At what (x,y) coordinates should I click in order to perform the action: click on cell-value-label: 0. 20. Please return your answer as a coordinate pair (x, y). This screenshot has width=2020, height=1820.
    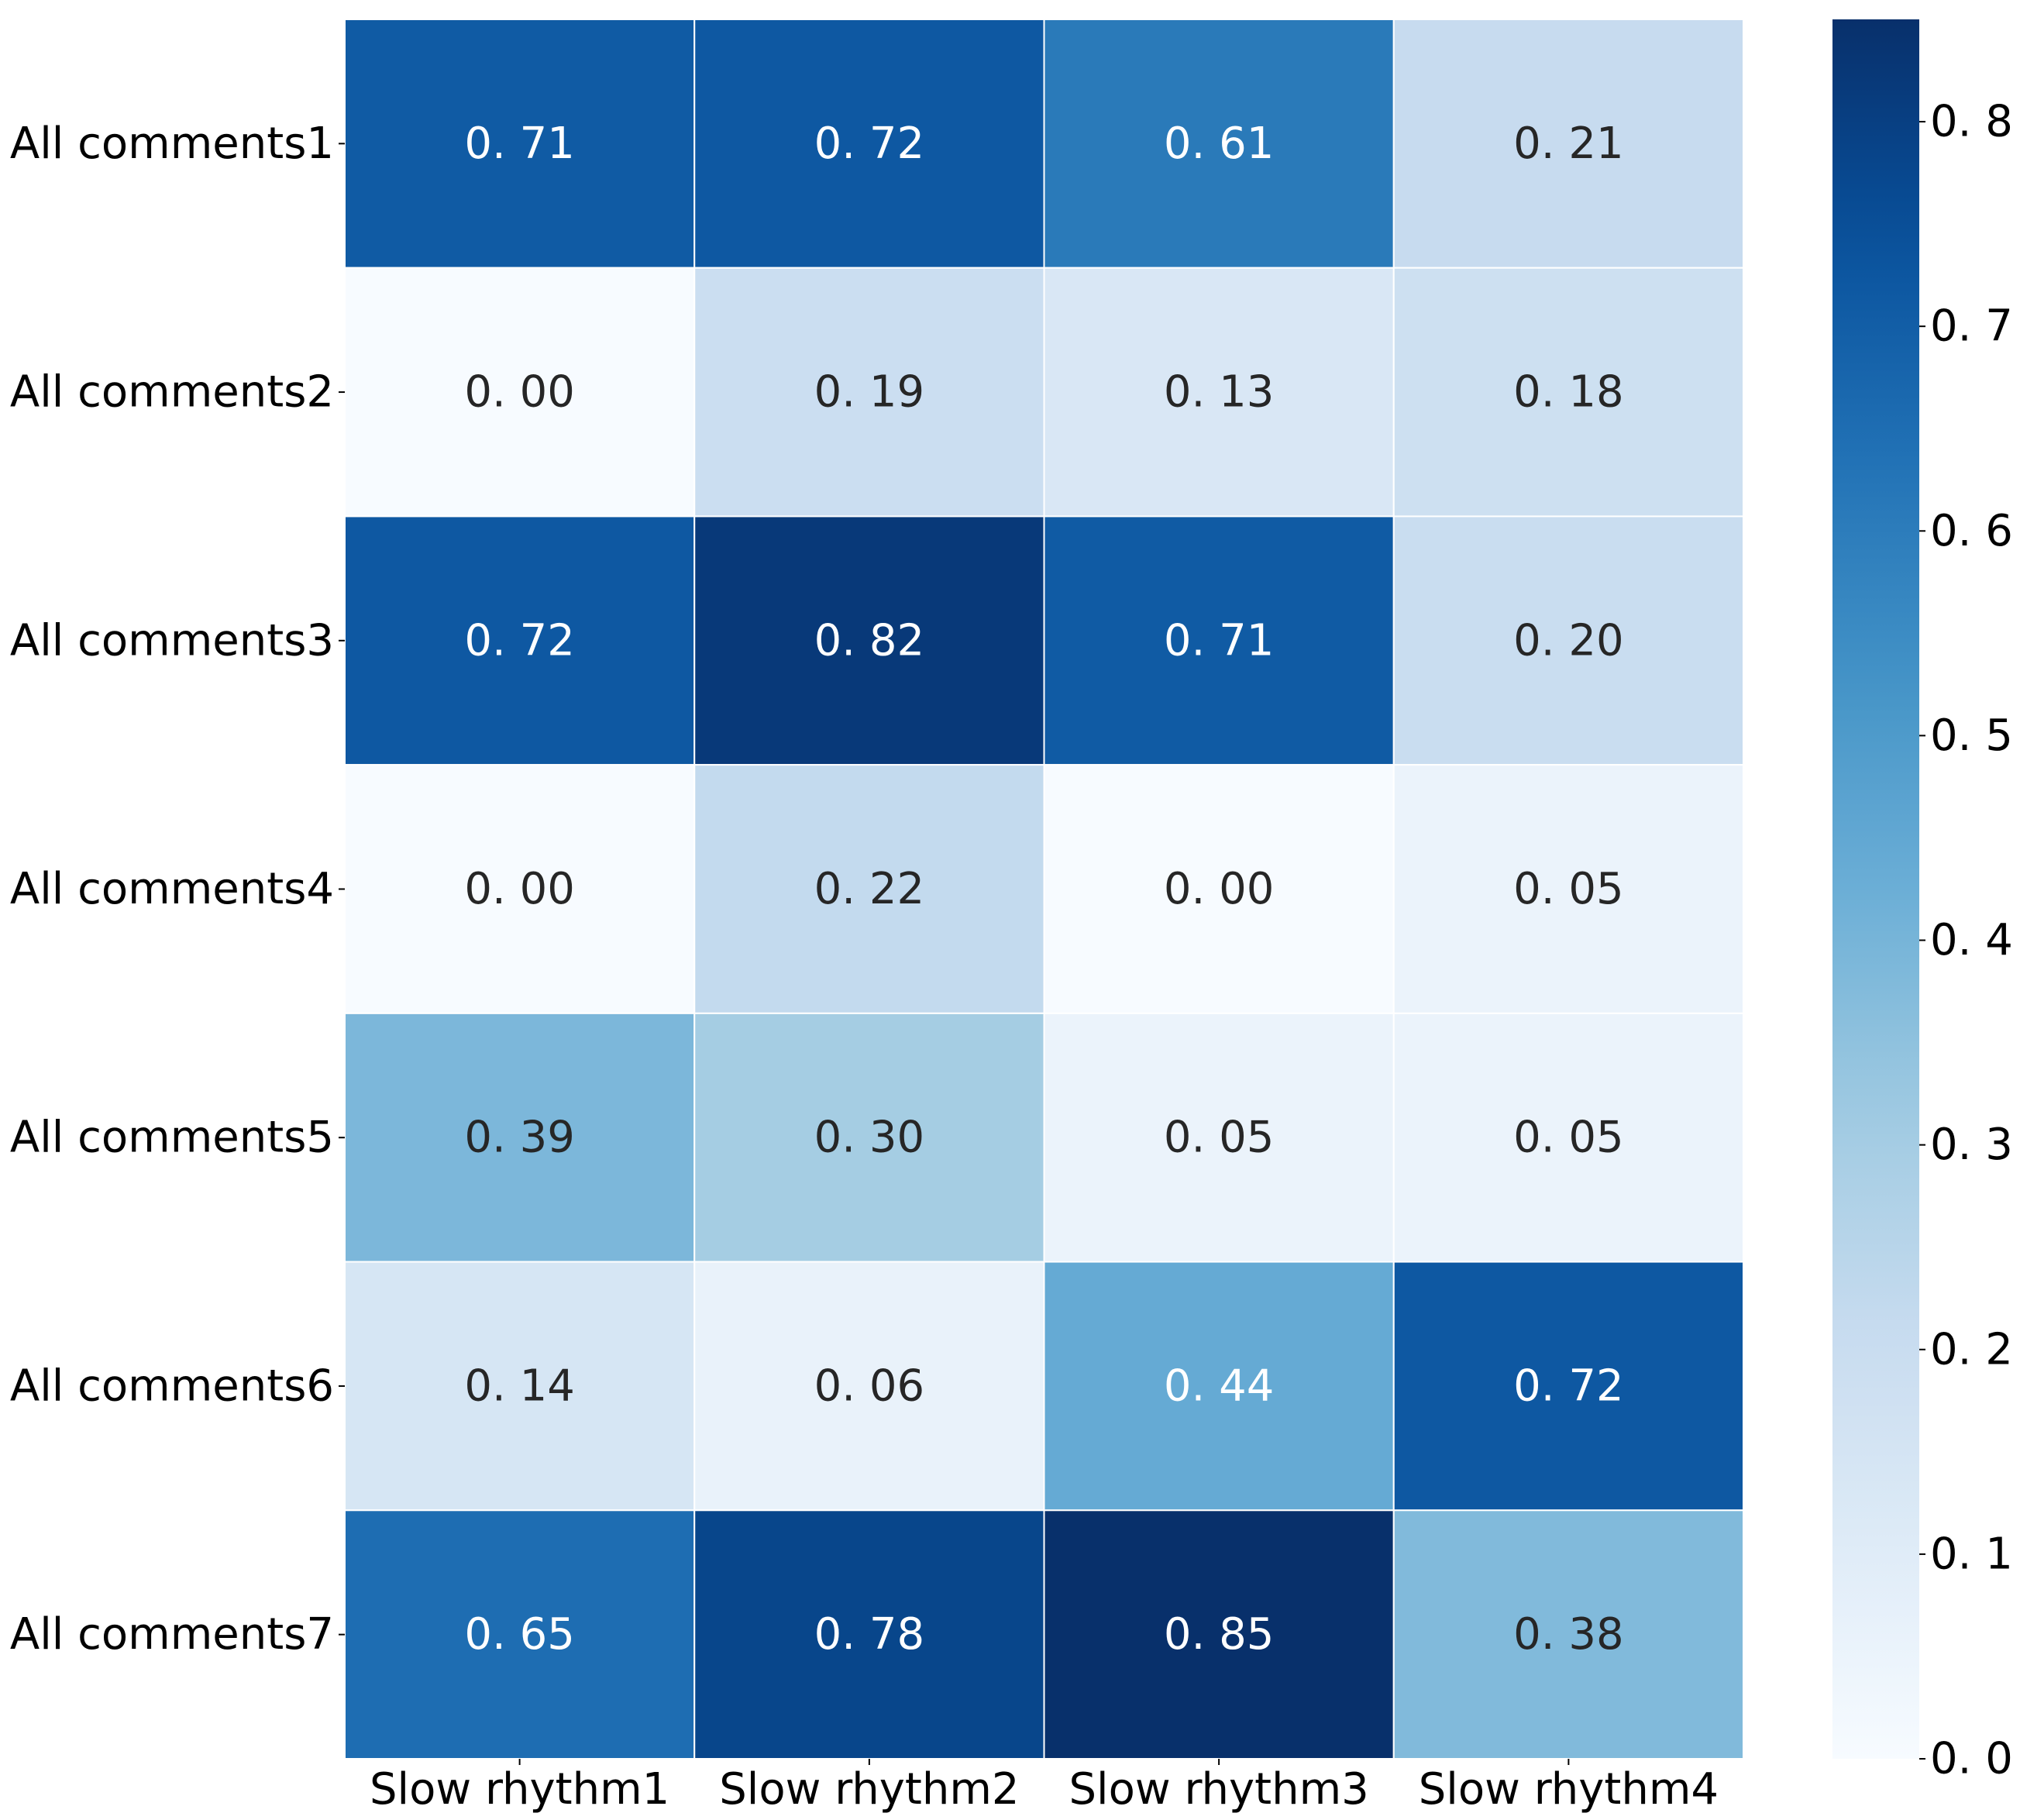
    Looking at the image, I should click on (1568, 641).